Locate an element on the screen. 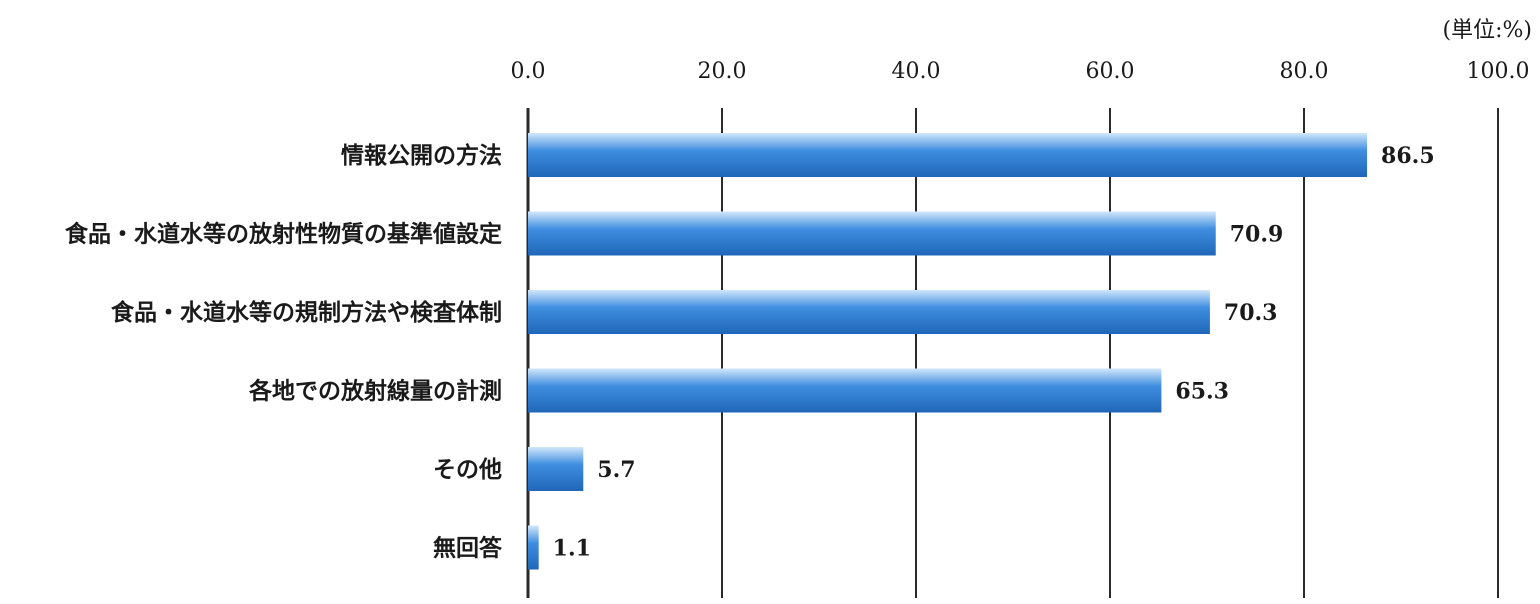  x-tick-label: 100.0 is located at coordinates (1498, 71).